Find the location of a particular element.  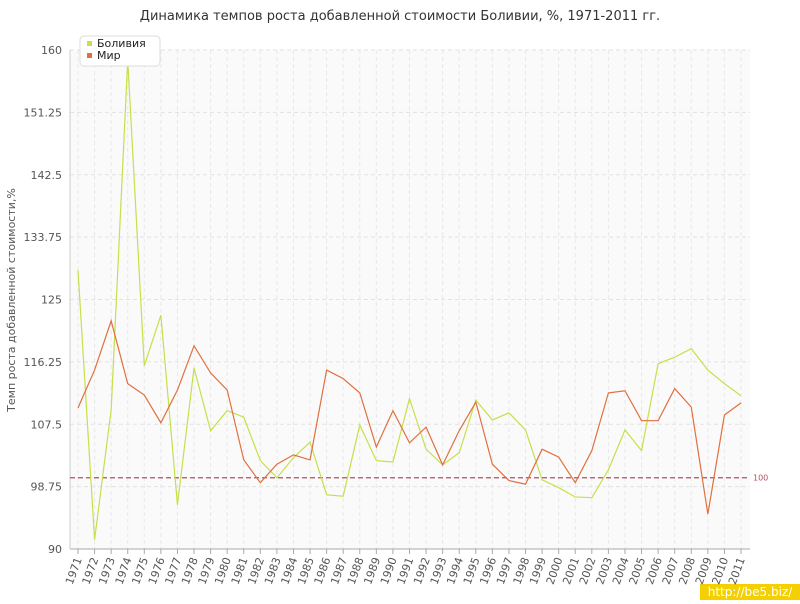

y-tick-label: 151.25 is located at coordinates (43, 112).